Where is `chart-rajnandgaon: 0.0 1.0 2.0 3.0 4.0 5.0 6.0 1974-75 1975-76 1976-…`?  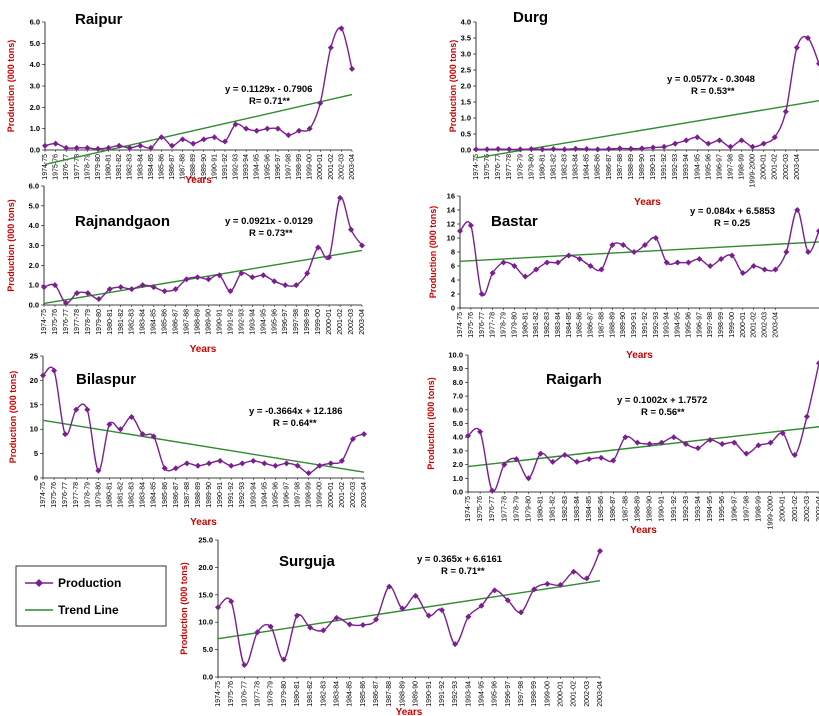 chart-rajnandgaon: 0.0 1.0 2.0 3.0 4.0 5.0 6.0 1974-75 1975-76 1976-… is located at coordinates (186, 269).